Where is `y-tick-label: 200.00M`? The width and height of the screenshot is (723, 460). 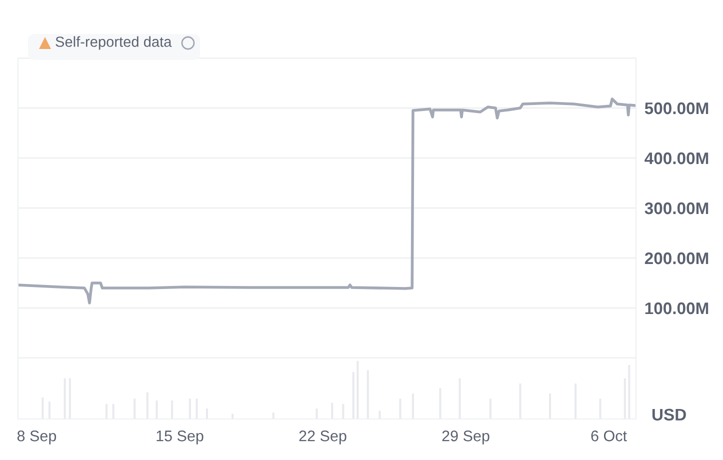
y-tick-label: 200.00M is located at coordinates (676, 258).